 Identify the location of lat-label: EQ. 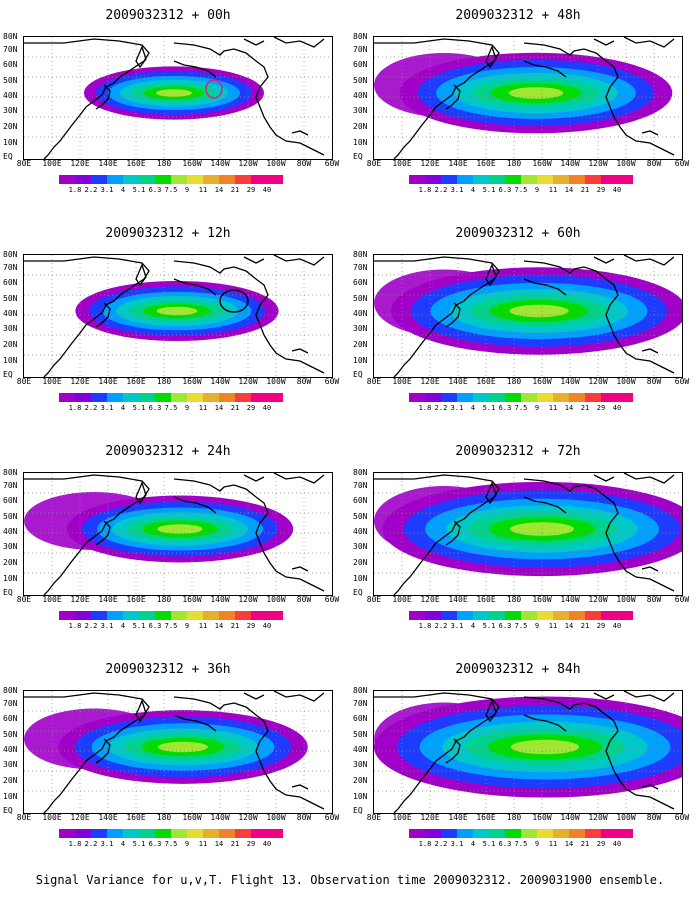
(358, 810).